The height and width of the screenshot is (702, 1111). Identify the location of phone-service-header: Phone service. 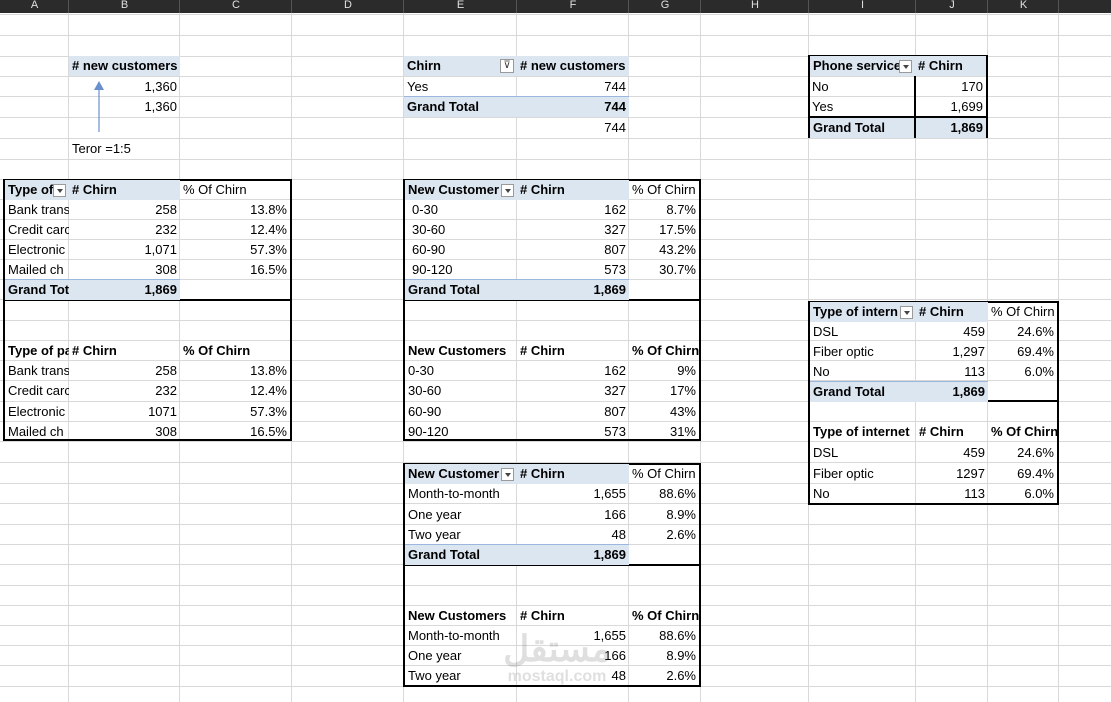
(862, 66).